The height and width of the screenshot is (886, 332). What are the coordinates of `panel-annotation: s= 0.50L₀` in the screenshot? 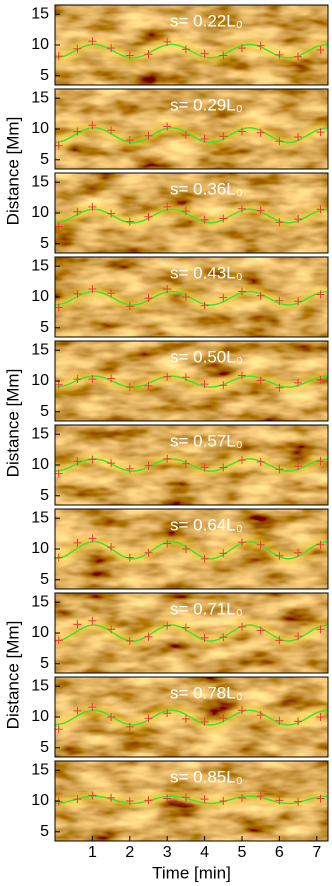 It's located at (206, 356).